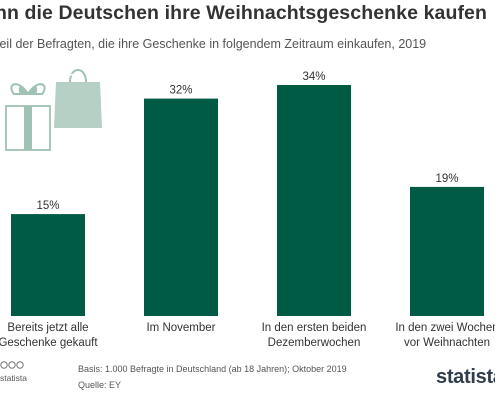  What do you see at coordinates (100, 385) in the screenshot?
I see `footer-source: Quelle: EY` at bounding box center [100, 385].